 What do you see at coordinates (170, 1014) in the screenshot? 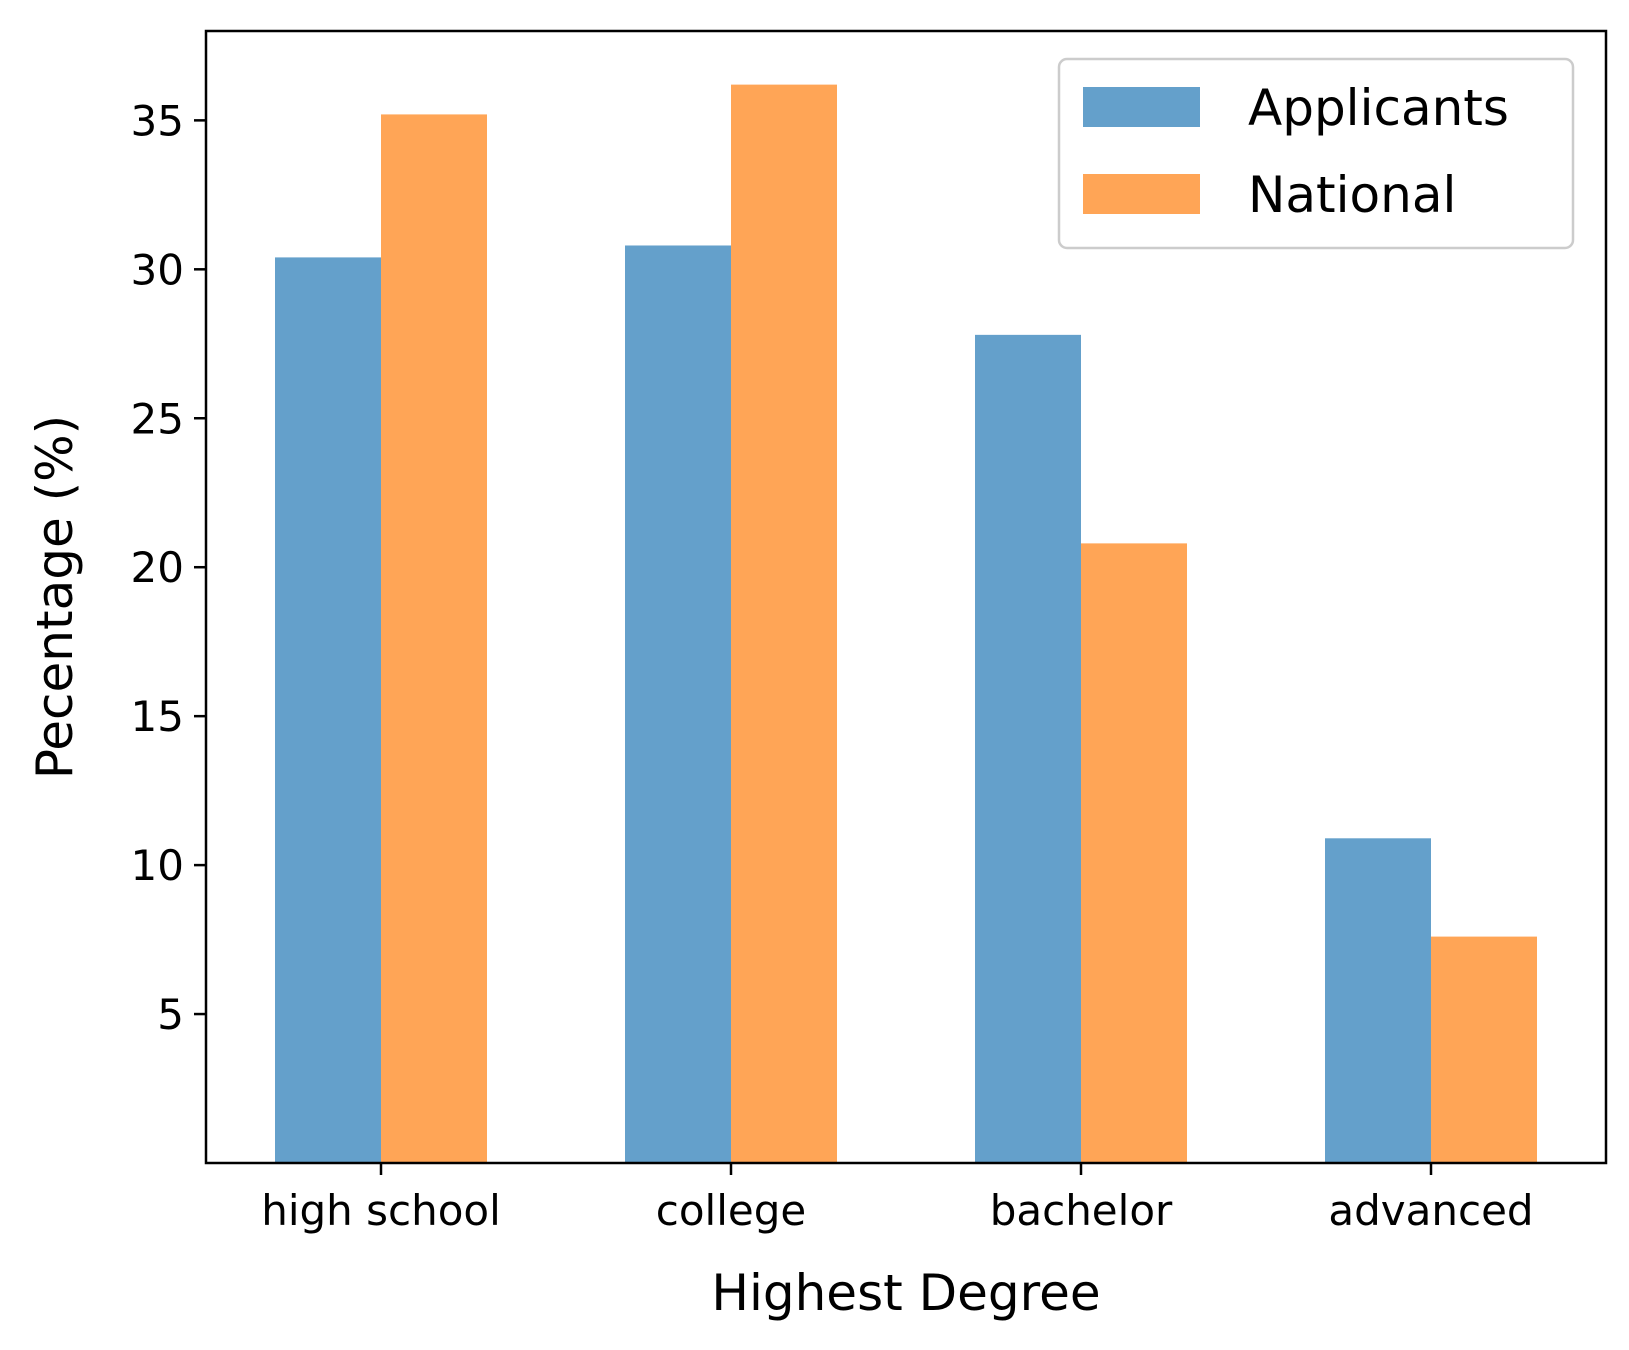
I see `y-tick-label: 5` at bounding box center [170, 1014].